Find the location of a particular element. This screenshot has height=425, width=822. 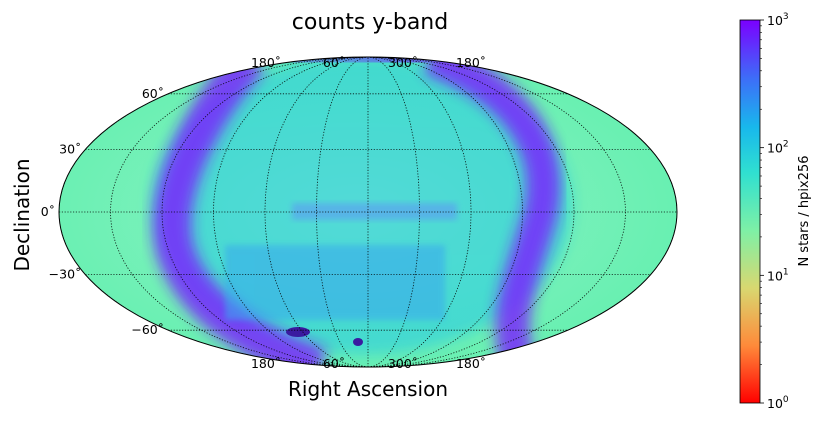

ra-tick-top: 300˚ is located at coordinates (403, 62).